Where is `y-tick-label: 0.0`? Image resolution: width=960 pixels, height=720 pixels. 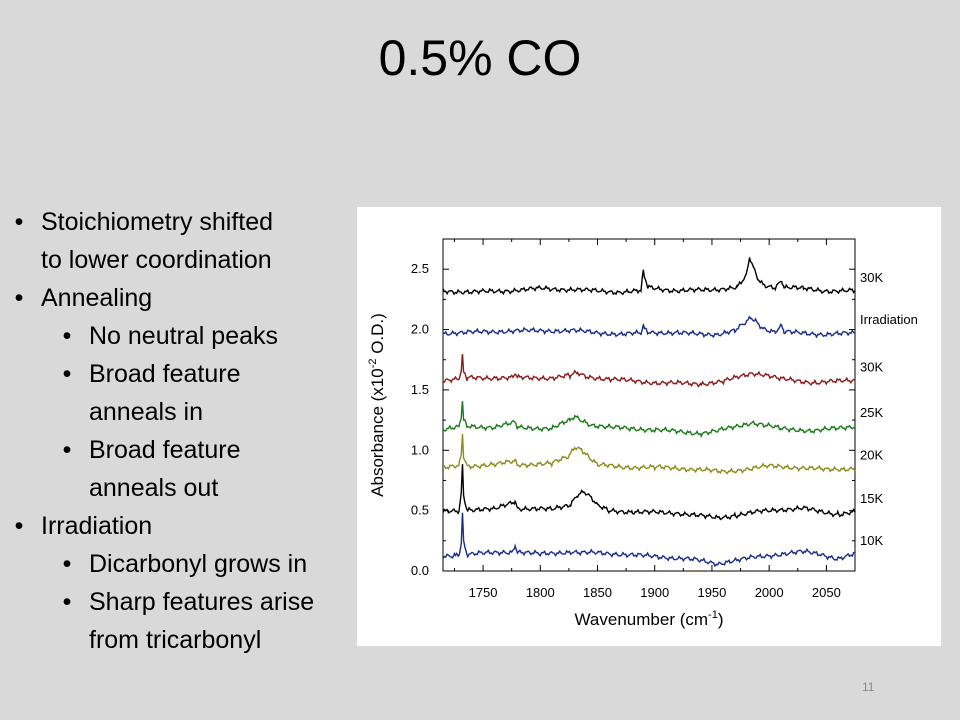 y-tick-label: 0.0 is located at coordinates (420, 570).